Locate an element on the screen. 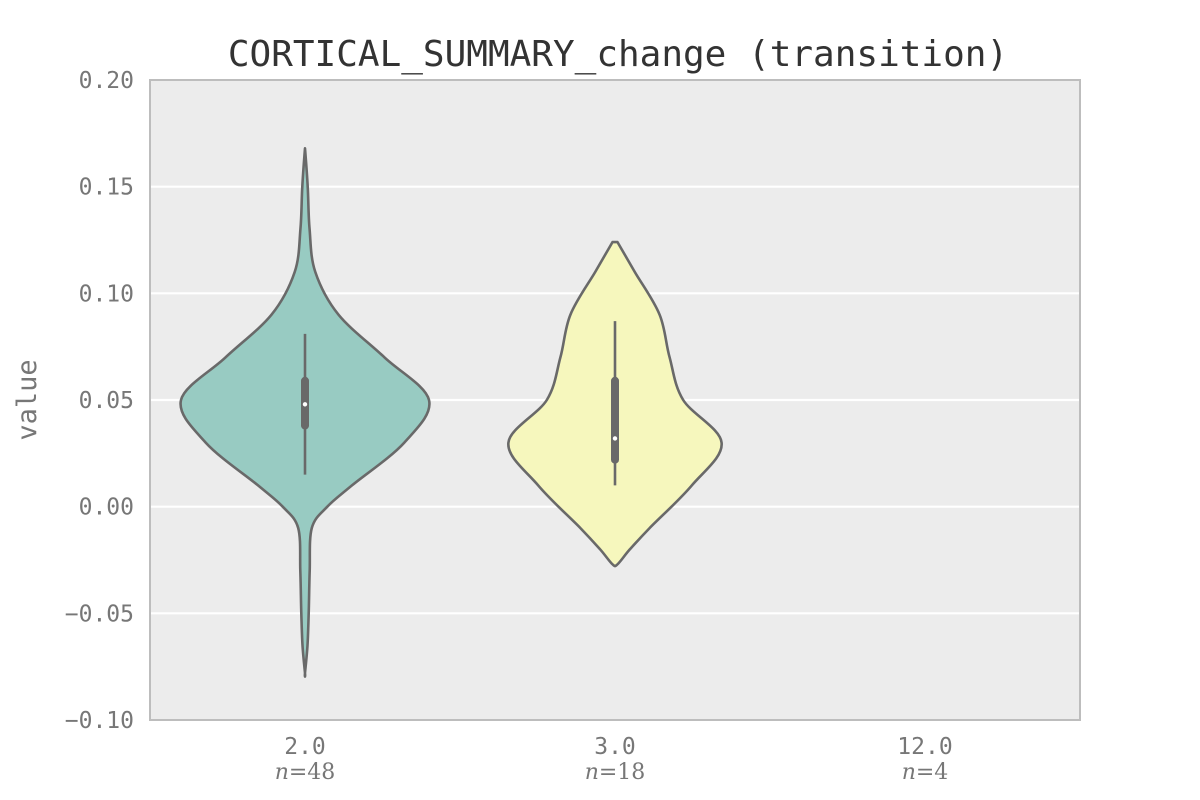  y-tick-label: −0.05 is located at coordinates (99, 614).